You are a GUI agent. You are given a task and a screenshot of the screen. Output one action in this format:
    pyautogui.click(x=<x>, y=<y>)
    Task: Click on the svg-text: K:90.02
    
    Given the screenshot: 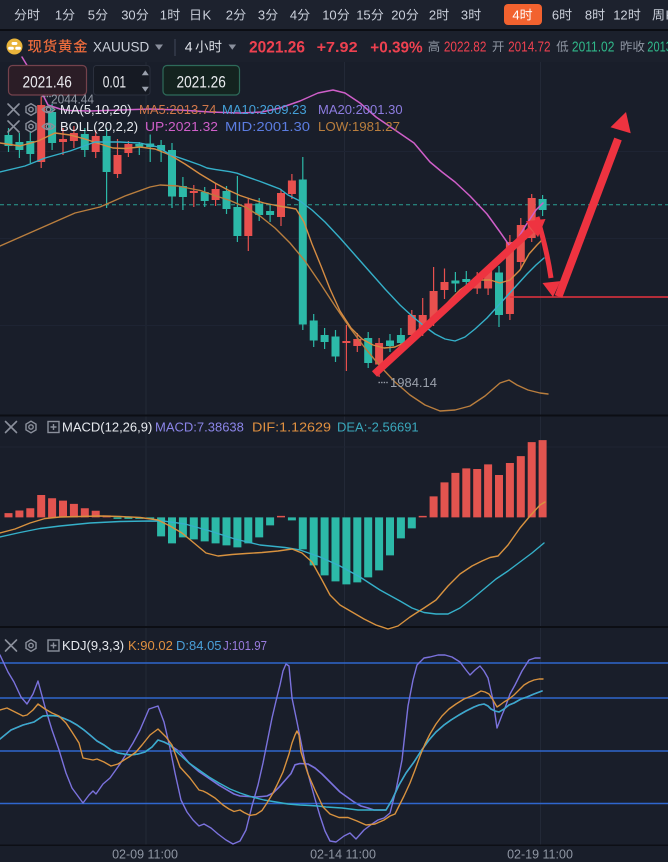 What is the action you would take?
    pyautogui.click(x=150, y=645)
    